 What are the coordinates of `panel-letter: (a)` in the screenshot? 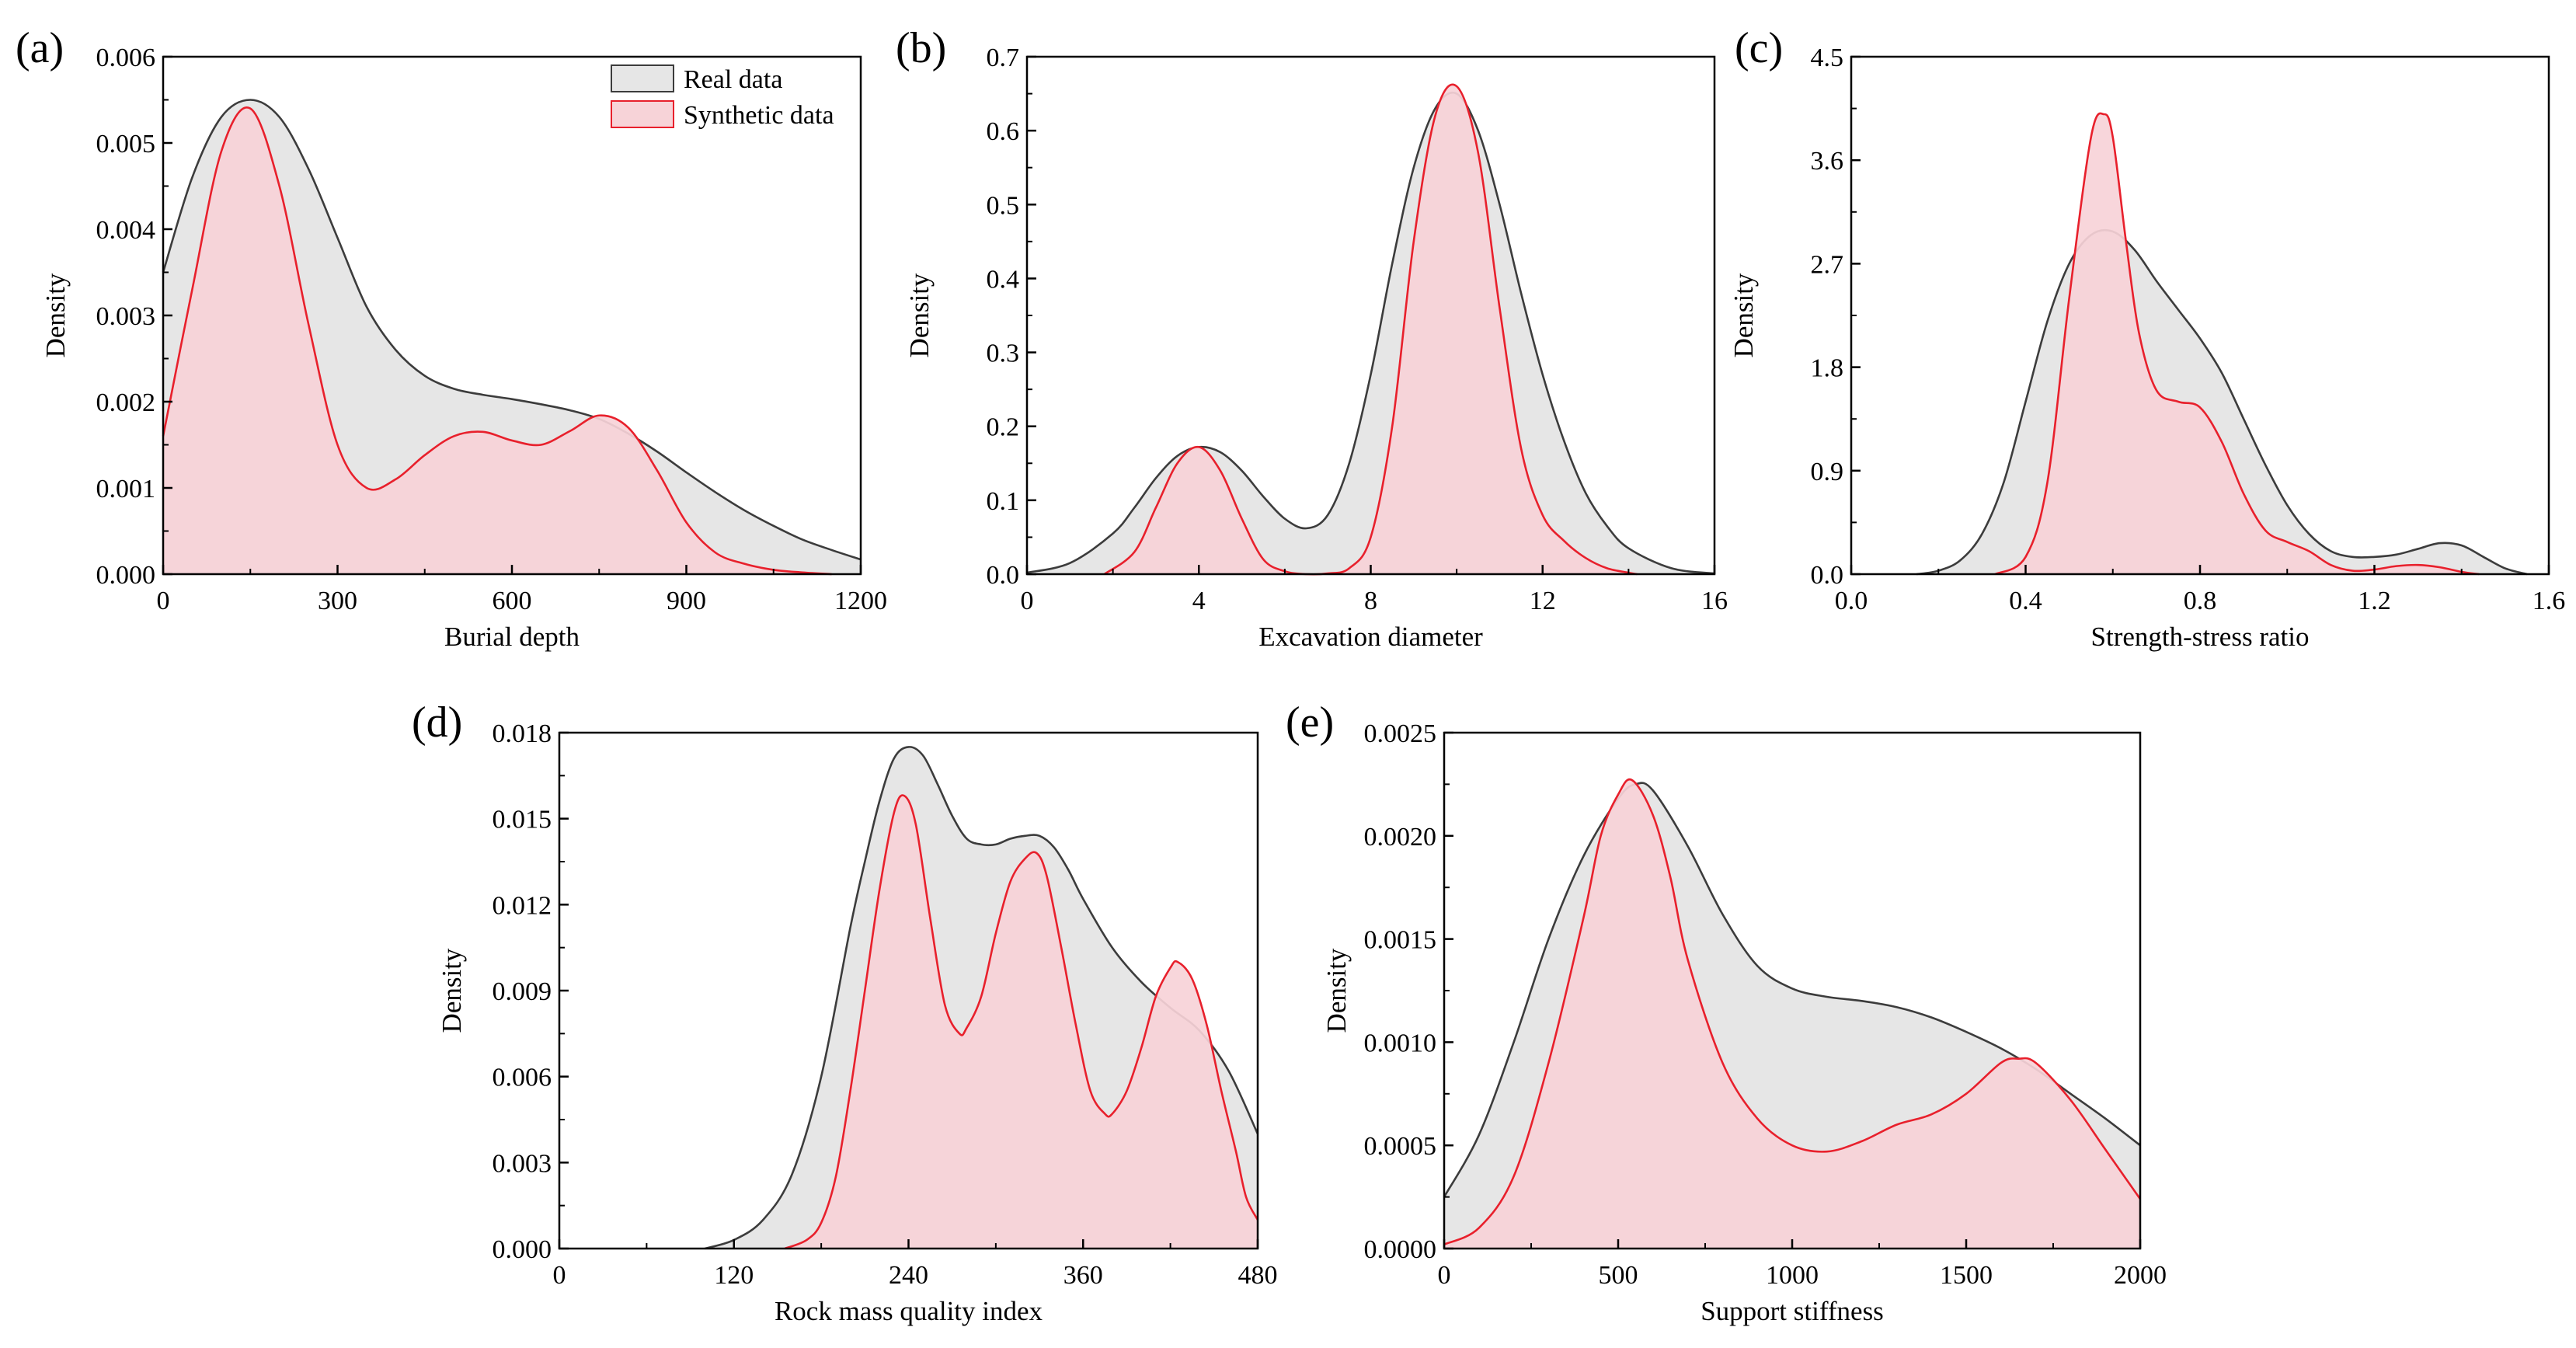 It's located at (40, 48).